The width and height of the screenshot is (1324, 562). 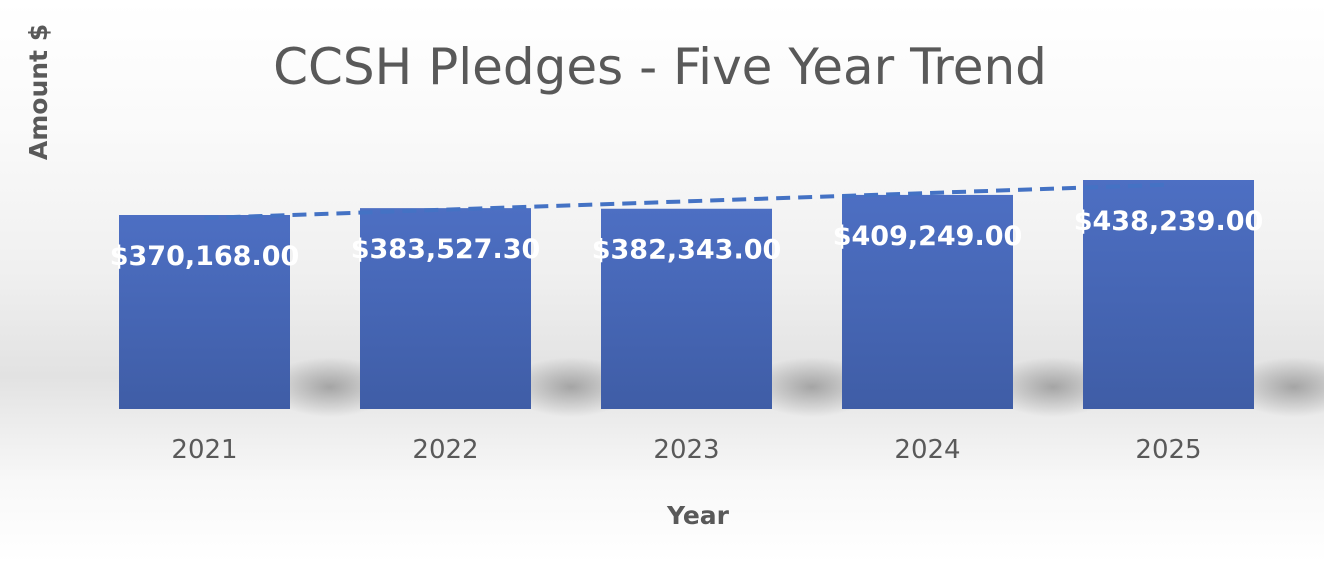 What do you see at coordinates (1168, 450) in the screenshot?
I see `x-tick-label: 2025` at bounding box center [1168, 450].